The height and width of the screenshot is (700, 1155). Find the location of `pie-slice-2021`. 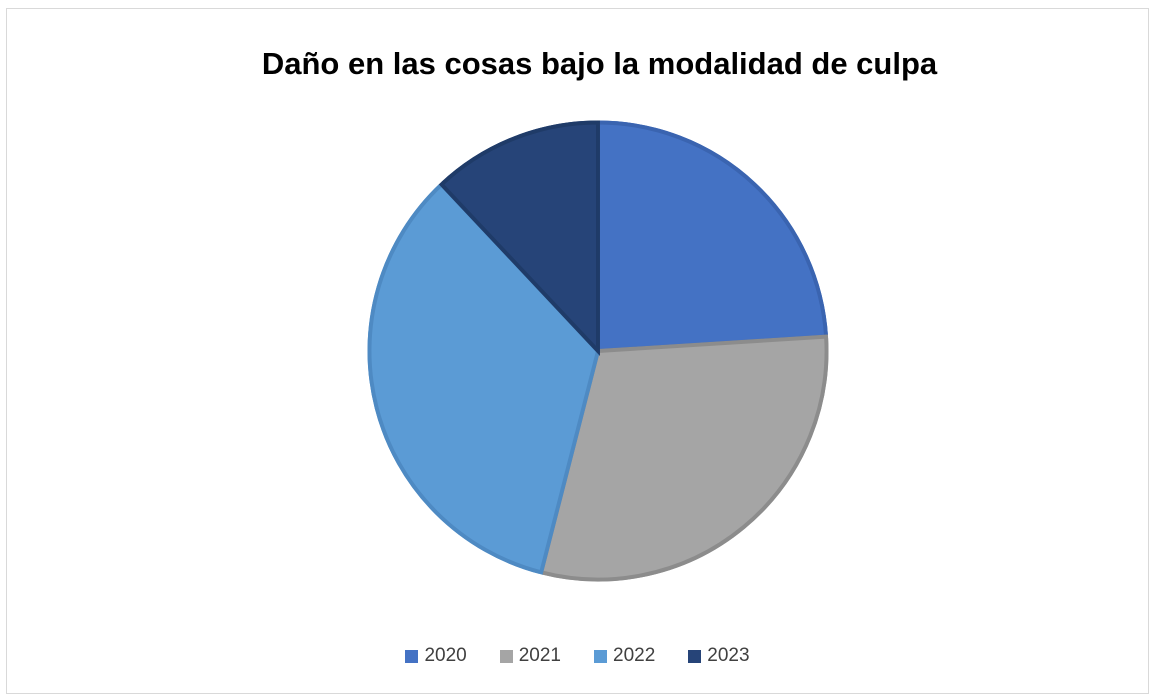

pie-slice-2021 is located at coordinates (685, 459).